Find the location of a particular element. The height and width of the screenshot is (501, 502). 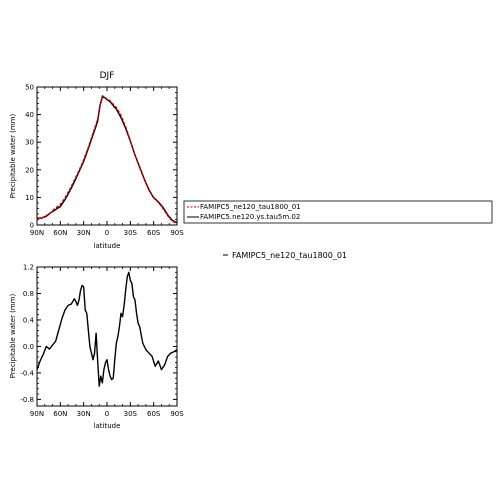

y-tick-label: 30 is located at coordinates (29, 143).